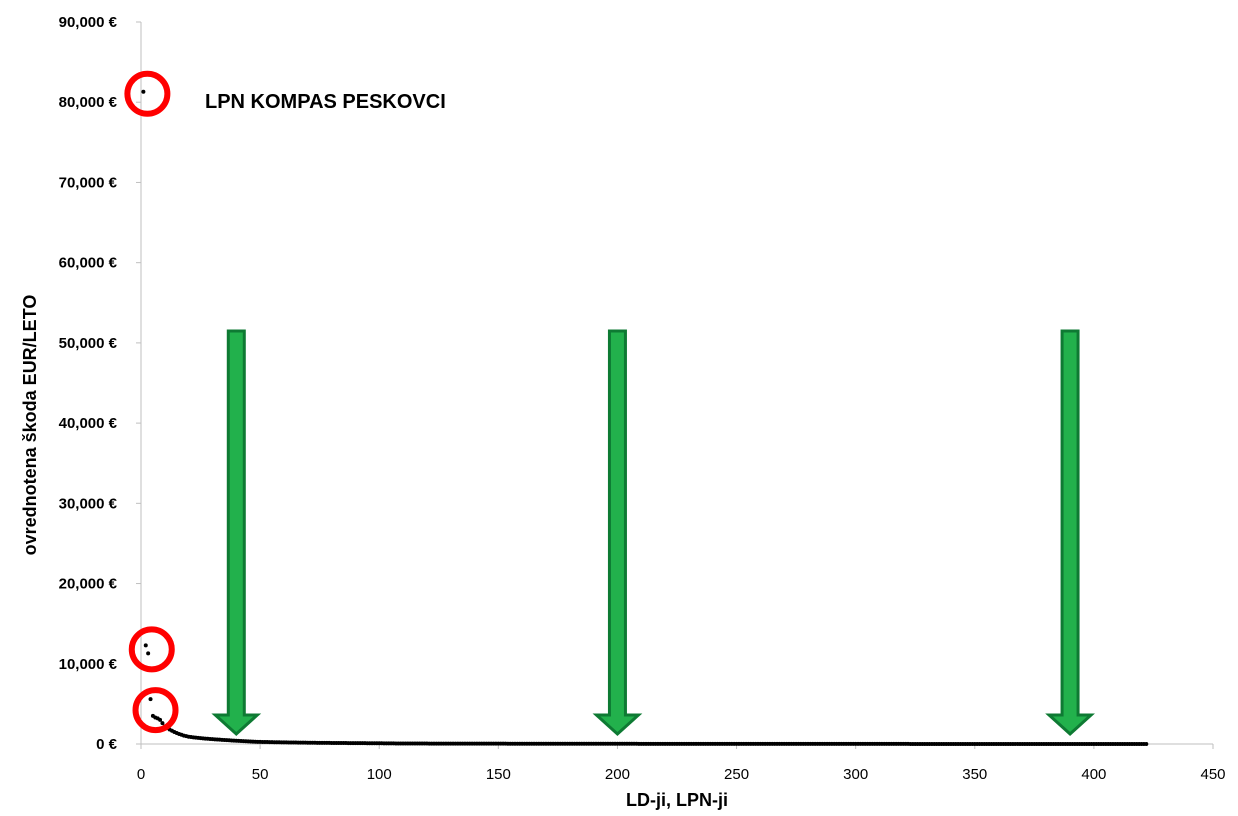  Describe the element at coordinates (88, 664) in the screenshot. I see `y-tick-label: 10,000 €` at that location.